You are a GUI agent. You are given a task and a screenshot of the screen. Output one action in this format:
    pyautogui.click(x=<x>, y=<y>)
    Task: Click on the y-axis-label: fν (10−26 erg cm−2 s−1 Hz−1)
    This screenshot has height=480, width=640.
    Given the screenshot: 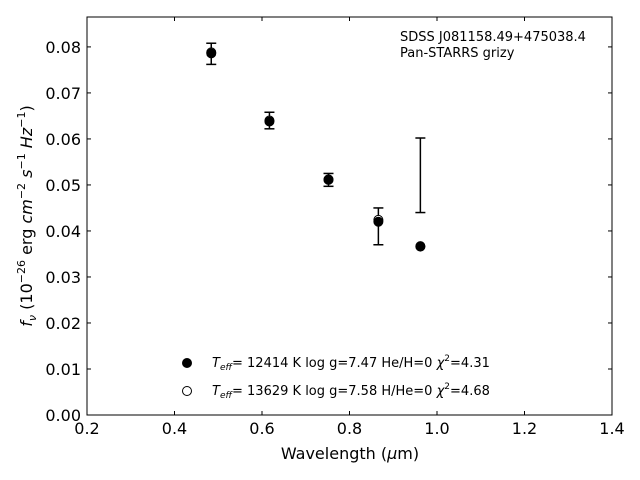 What is the action you would take?
    pyautogui.click(x=27, y=215)
    